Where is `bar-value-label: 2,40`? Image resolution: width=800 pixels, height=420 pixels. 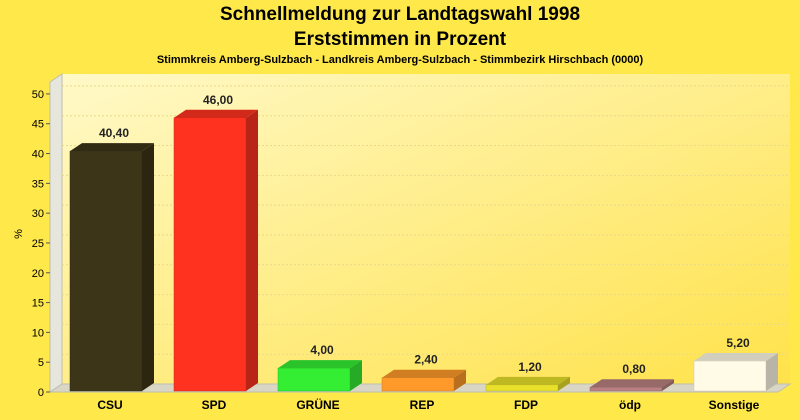 bar-value-label: 2,40 is located at coordinates (426, 360).